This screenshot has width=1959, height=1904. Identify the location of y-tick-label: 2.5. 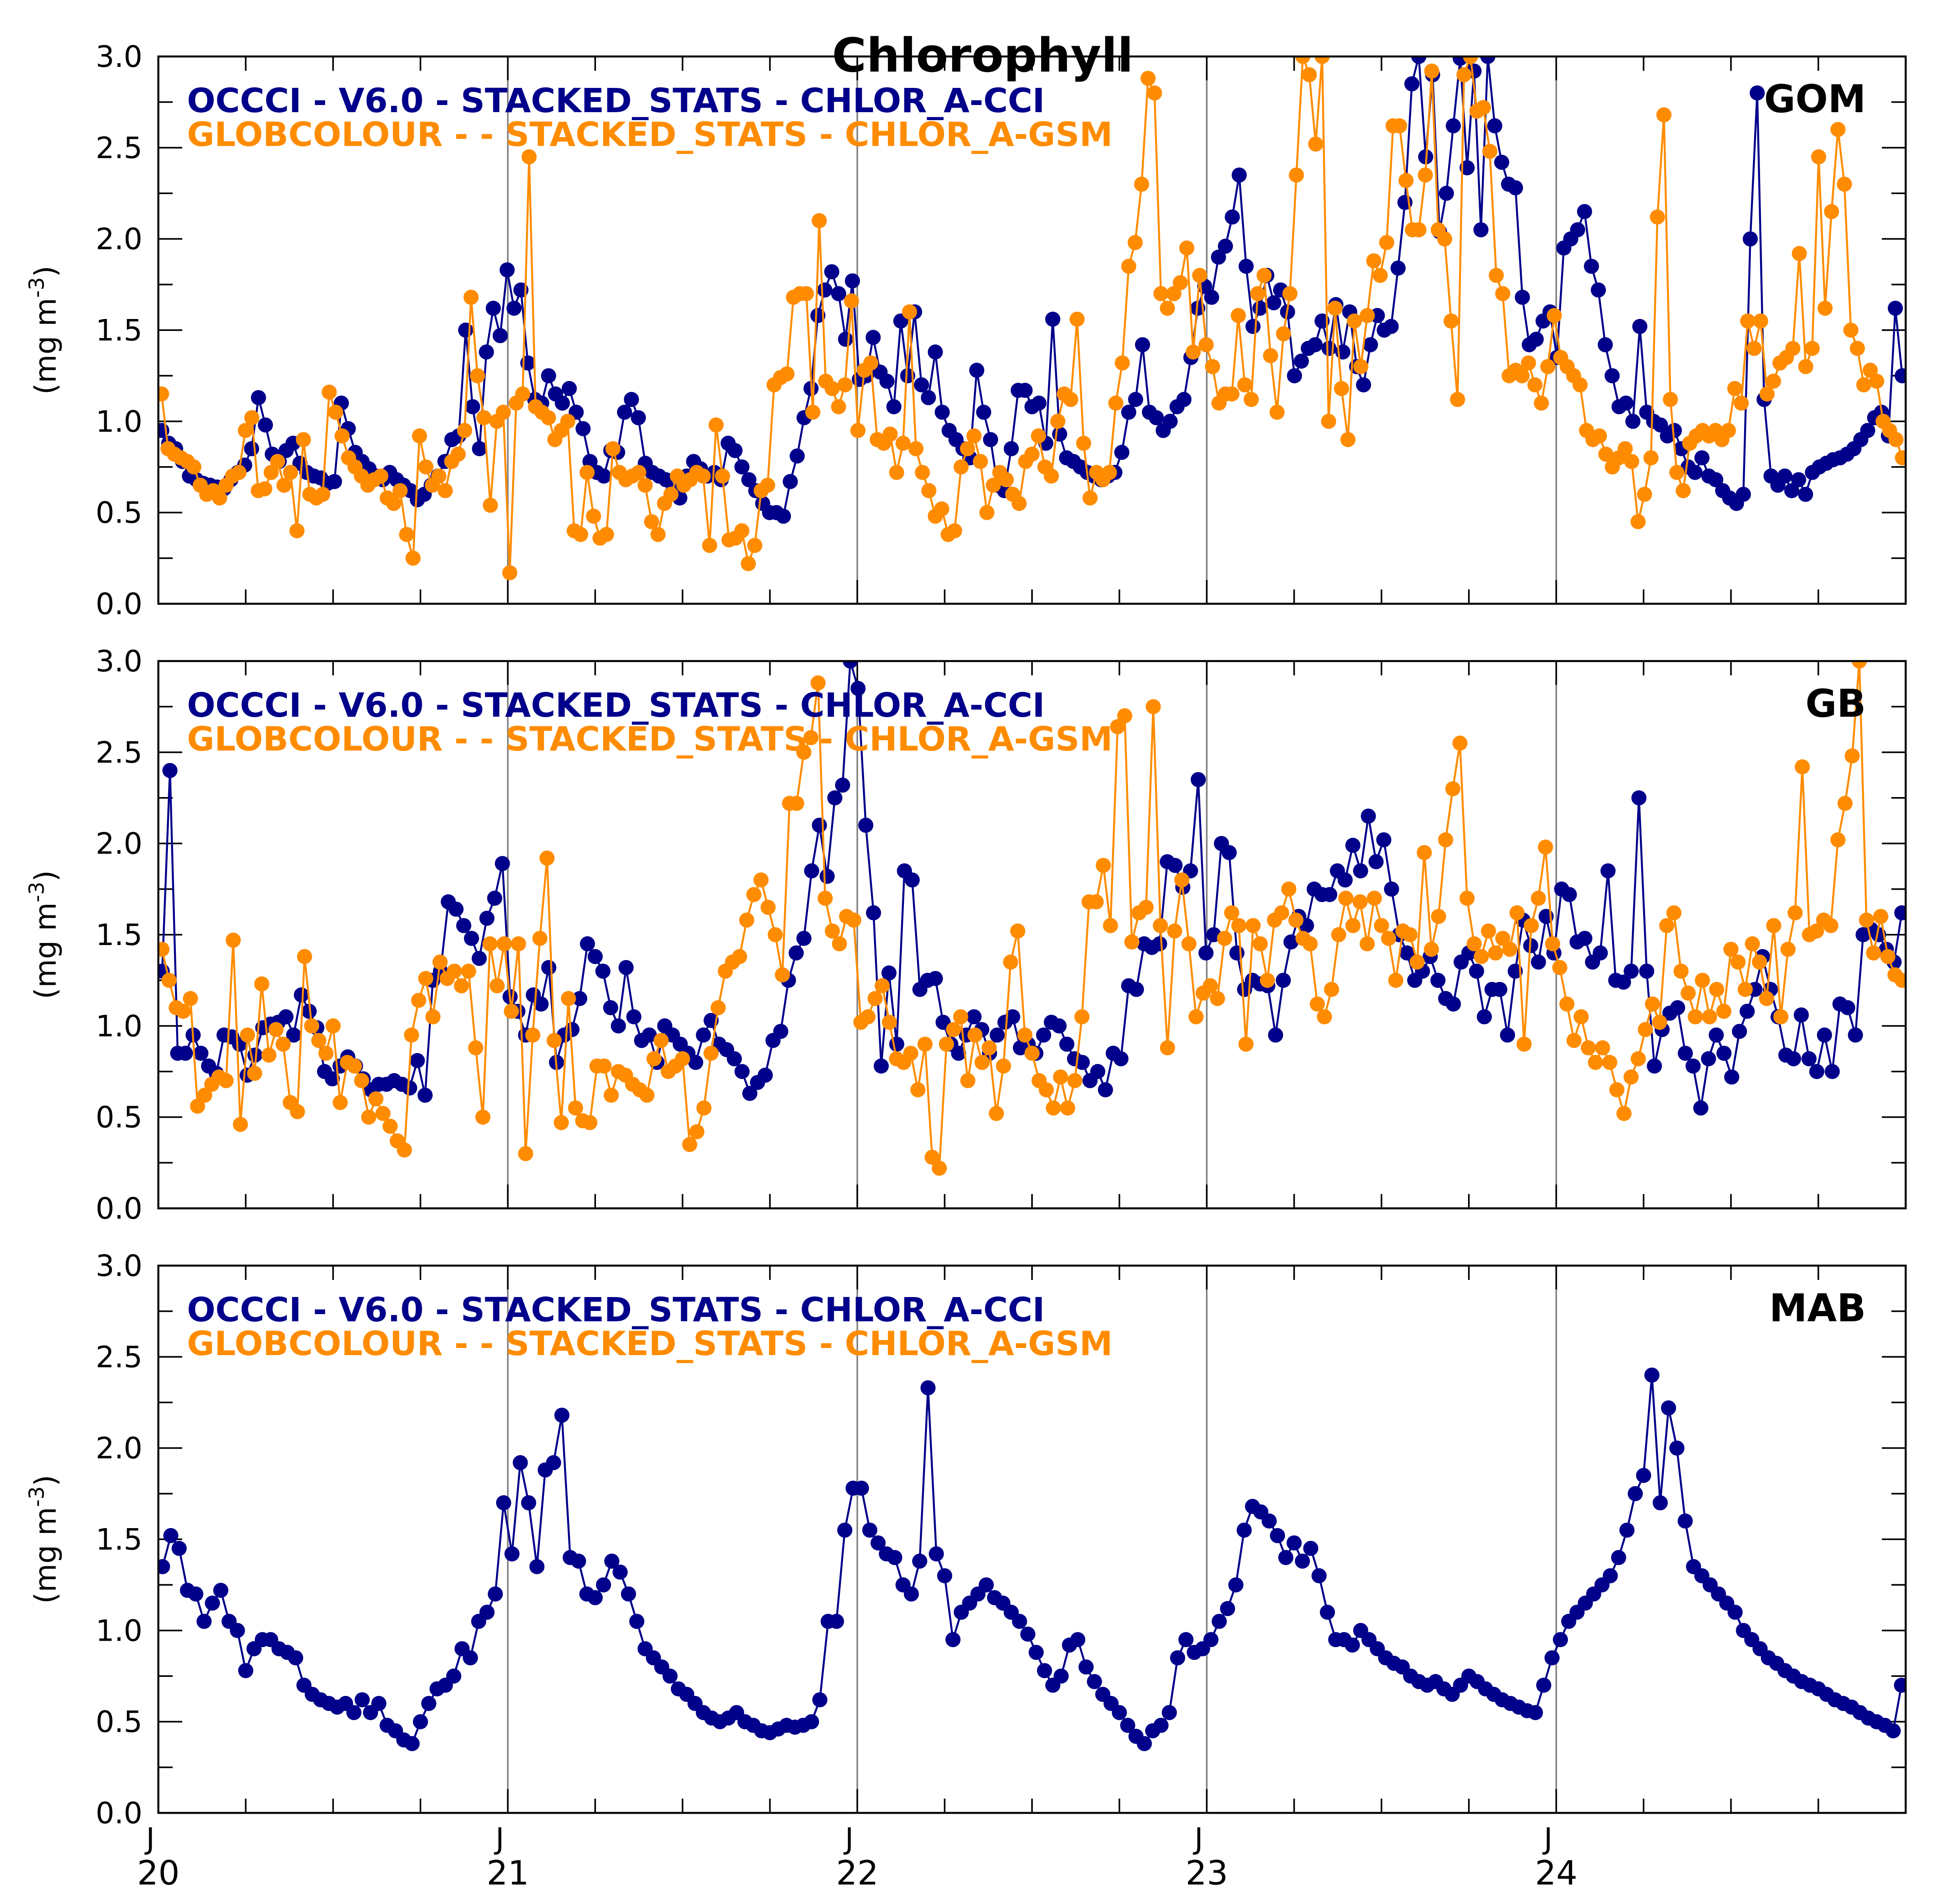
(118, 148).